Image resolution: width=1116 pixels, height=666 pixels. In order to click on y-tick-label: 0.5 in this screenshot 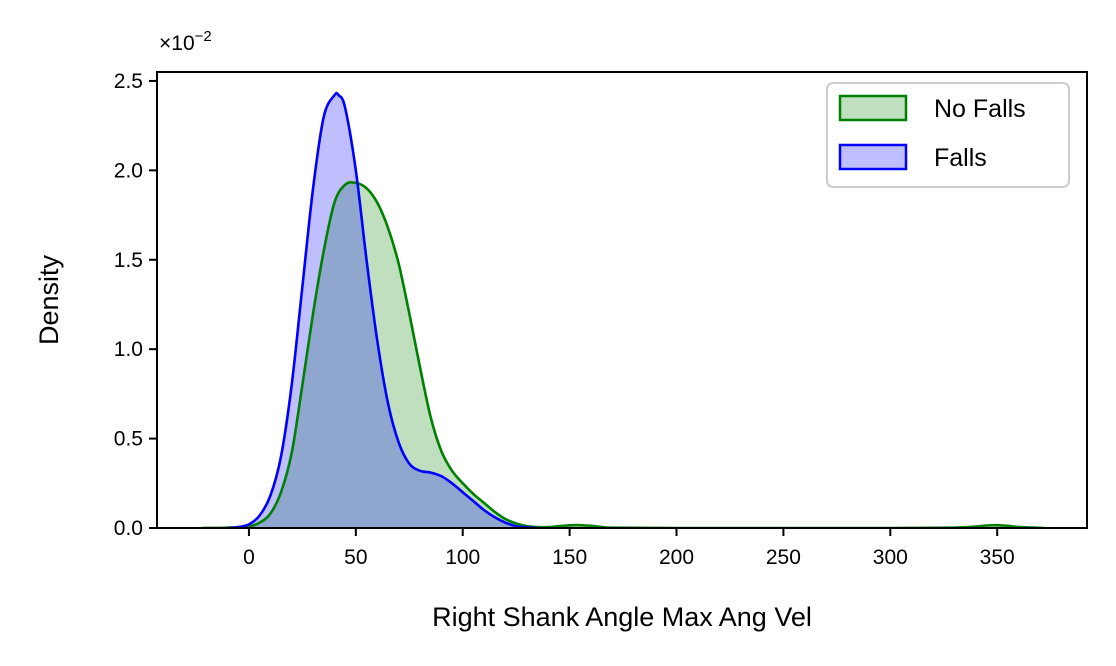, I will do `click(128, 439)`.